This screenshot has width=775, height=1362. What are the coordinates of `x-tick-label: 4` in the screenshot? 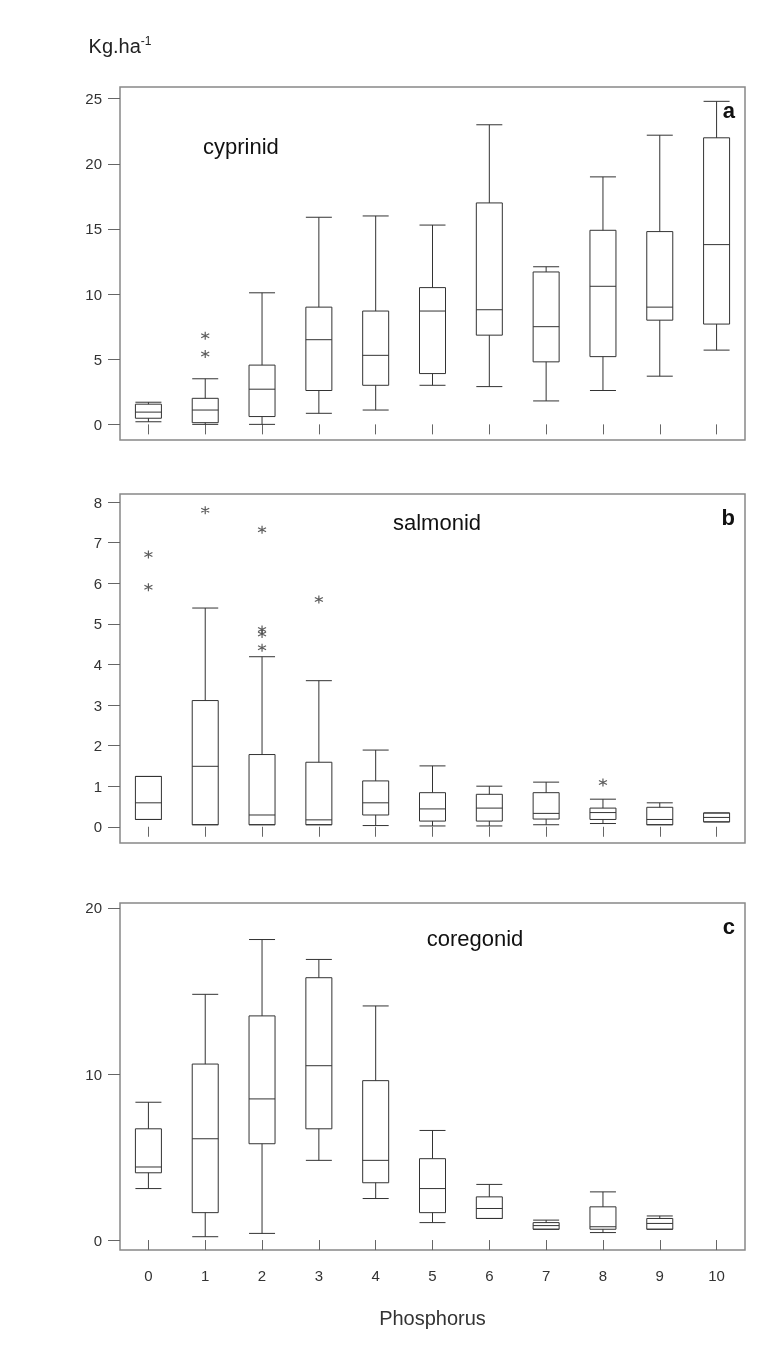 It's located at (375, 1275).